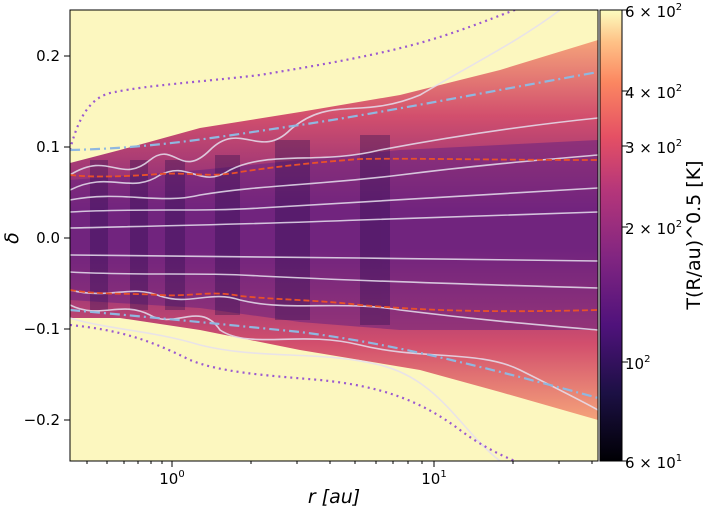 This screenshot has width=711, height=508. Describe the element at coordinates (48, 56) in the screenshot. I see `y-tick-label-0: 0.2` at that location.